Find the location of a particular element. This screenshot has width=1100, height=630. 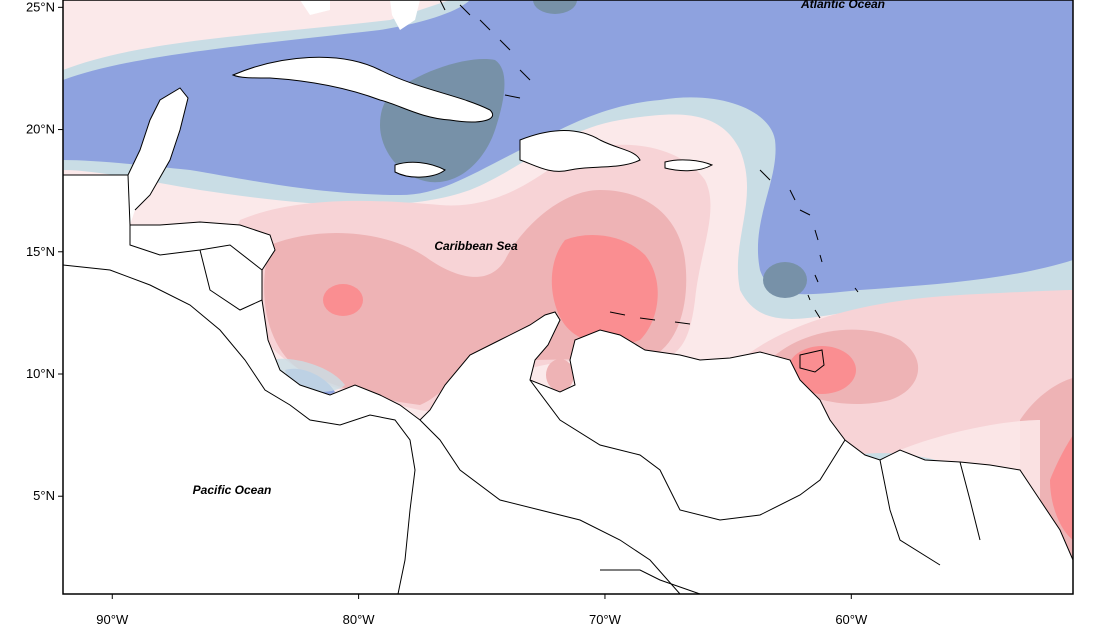

latitude-axis: 25°N 20°N 15°N 10°N 5°N is located at coordinates (44, 251).